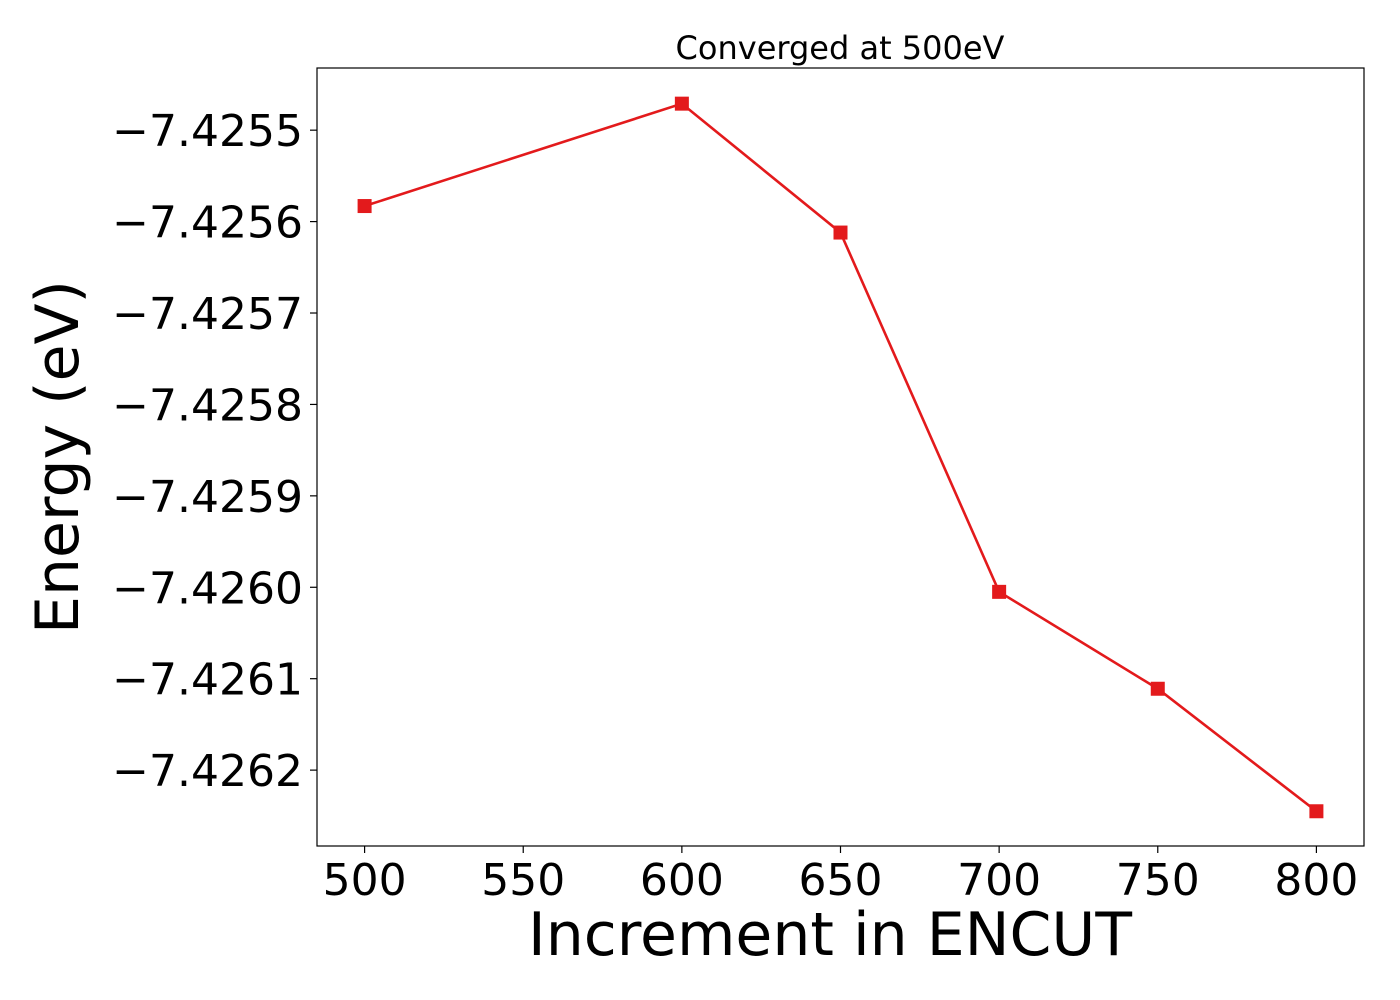 The width and height of the screenshot is (1400, 1000). I want to click on x-tick-group: 500 550 600 650 700 750 800, so click(840, 876).